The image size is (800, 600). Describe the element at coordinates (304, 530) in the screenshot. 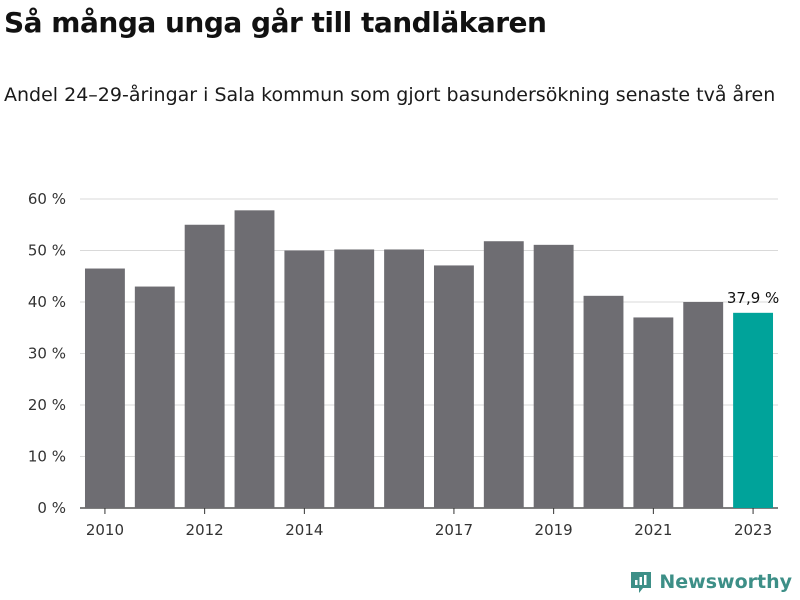

I see `x-tick-label: 2014` at that location.